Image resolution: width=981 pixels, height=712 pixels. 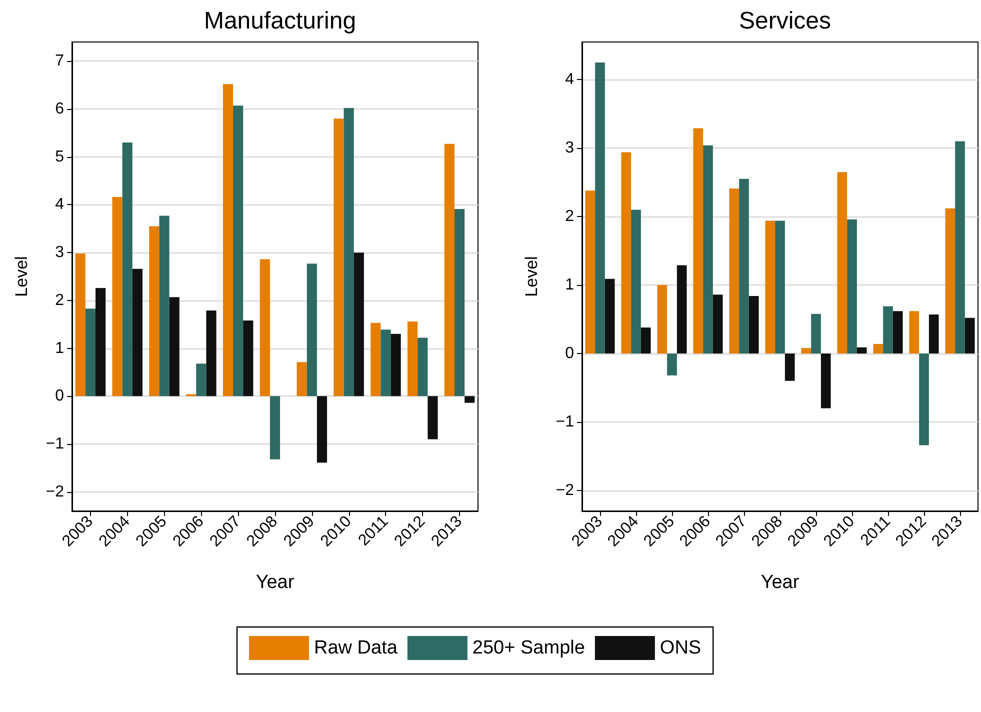 I want to click on legend-label: Raw Data, so click(x=356, y=648).